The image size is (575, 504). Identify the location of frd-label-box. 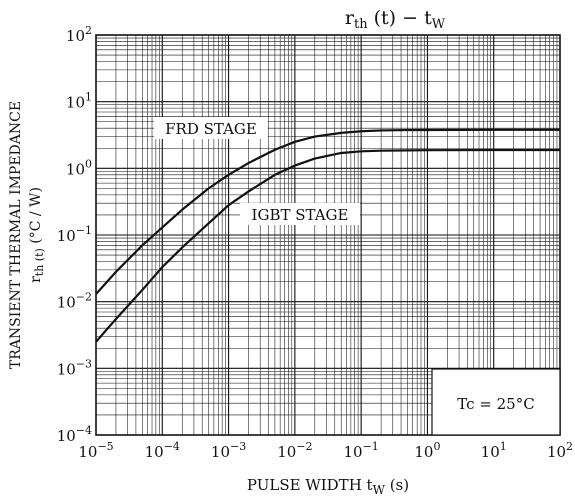
(211, 128).